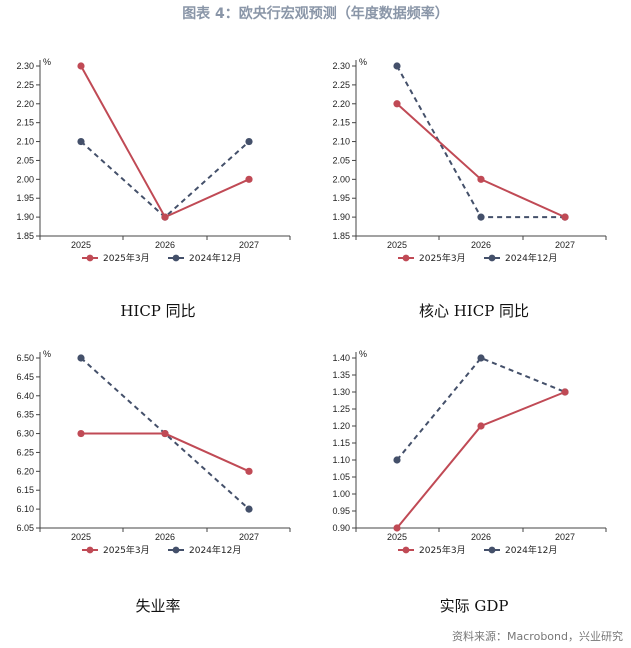 Image resolution: width=631 pixels, height=648 pixels. What do you see at coordinates (474, 606) in the screenshot?
I see `caption-real-gdp: 实际 GDP` at bounding box center [474, 606].